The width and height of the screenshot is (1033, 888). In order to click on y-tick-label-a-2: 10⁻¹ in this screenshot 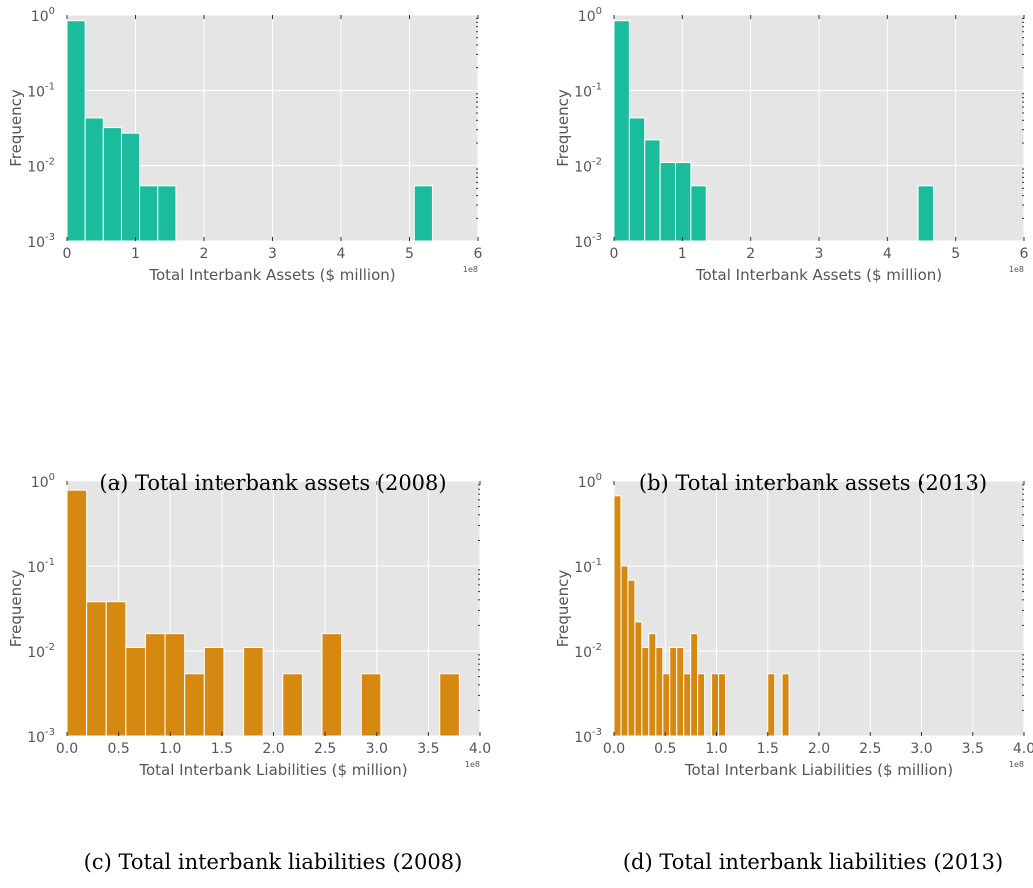, I will do `click(41, 90)`.